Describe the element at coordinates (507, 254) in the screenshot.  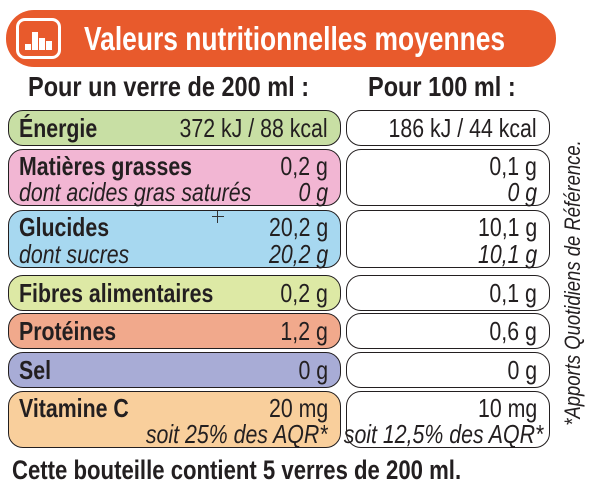
I see `row-sub-value-100ml: 10,1 g` at that location.